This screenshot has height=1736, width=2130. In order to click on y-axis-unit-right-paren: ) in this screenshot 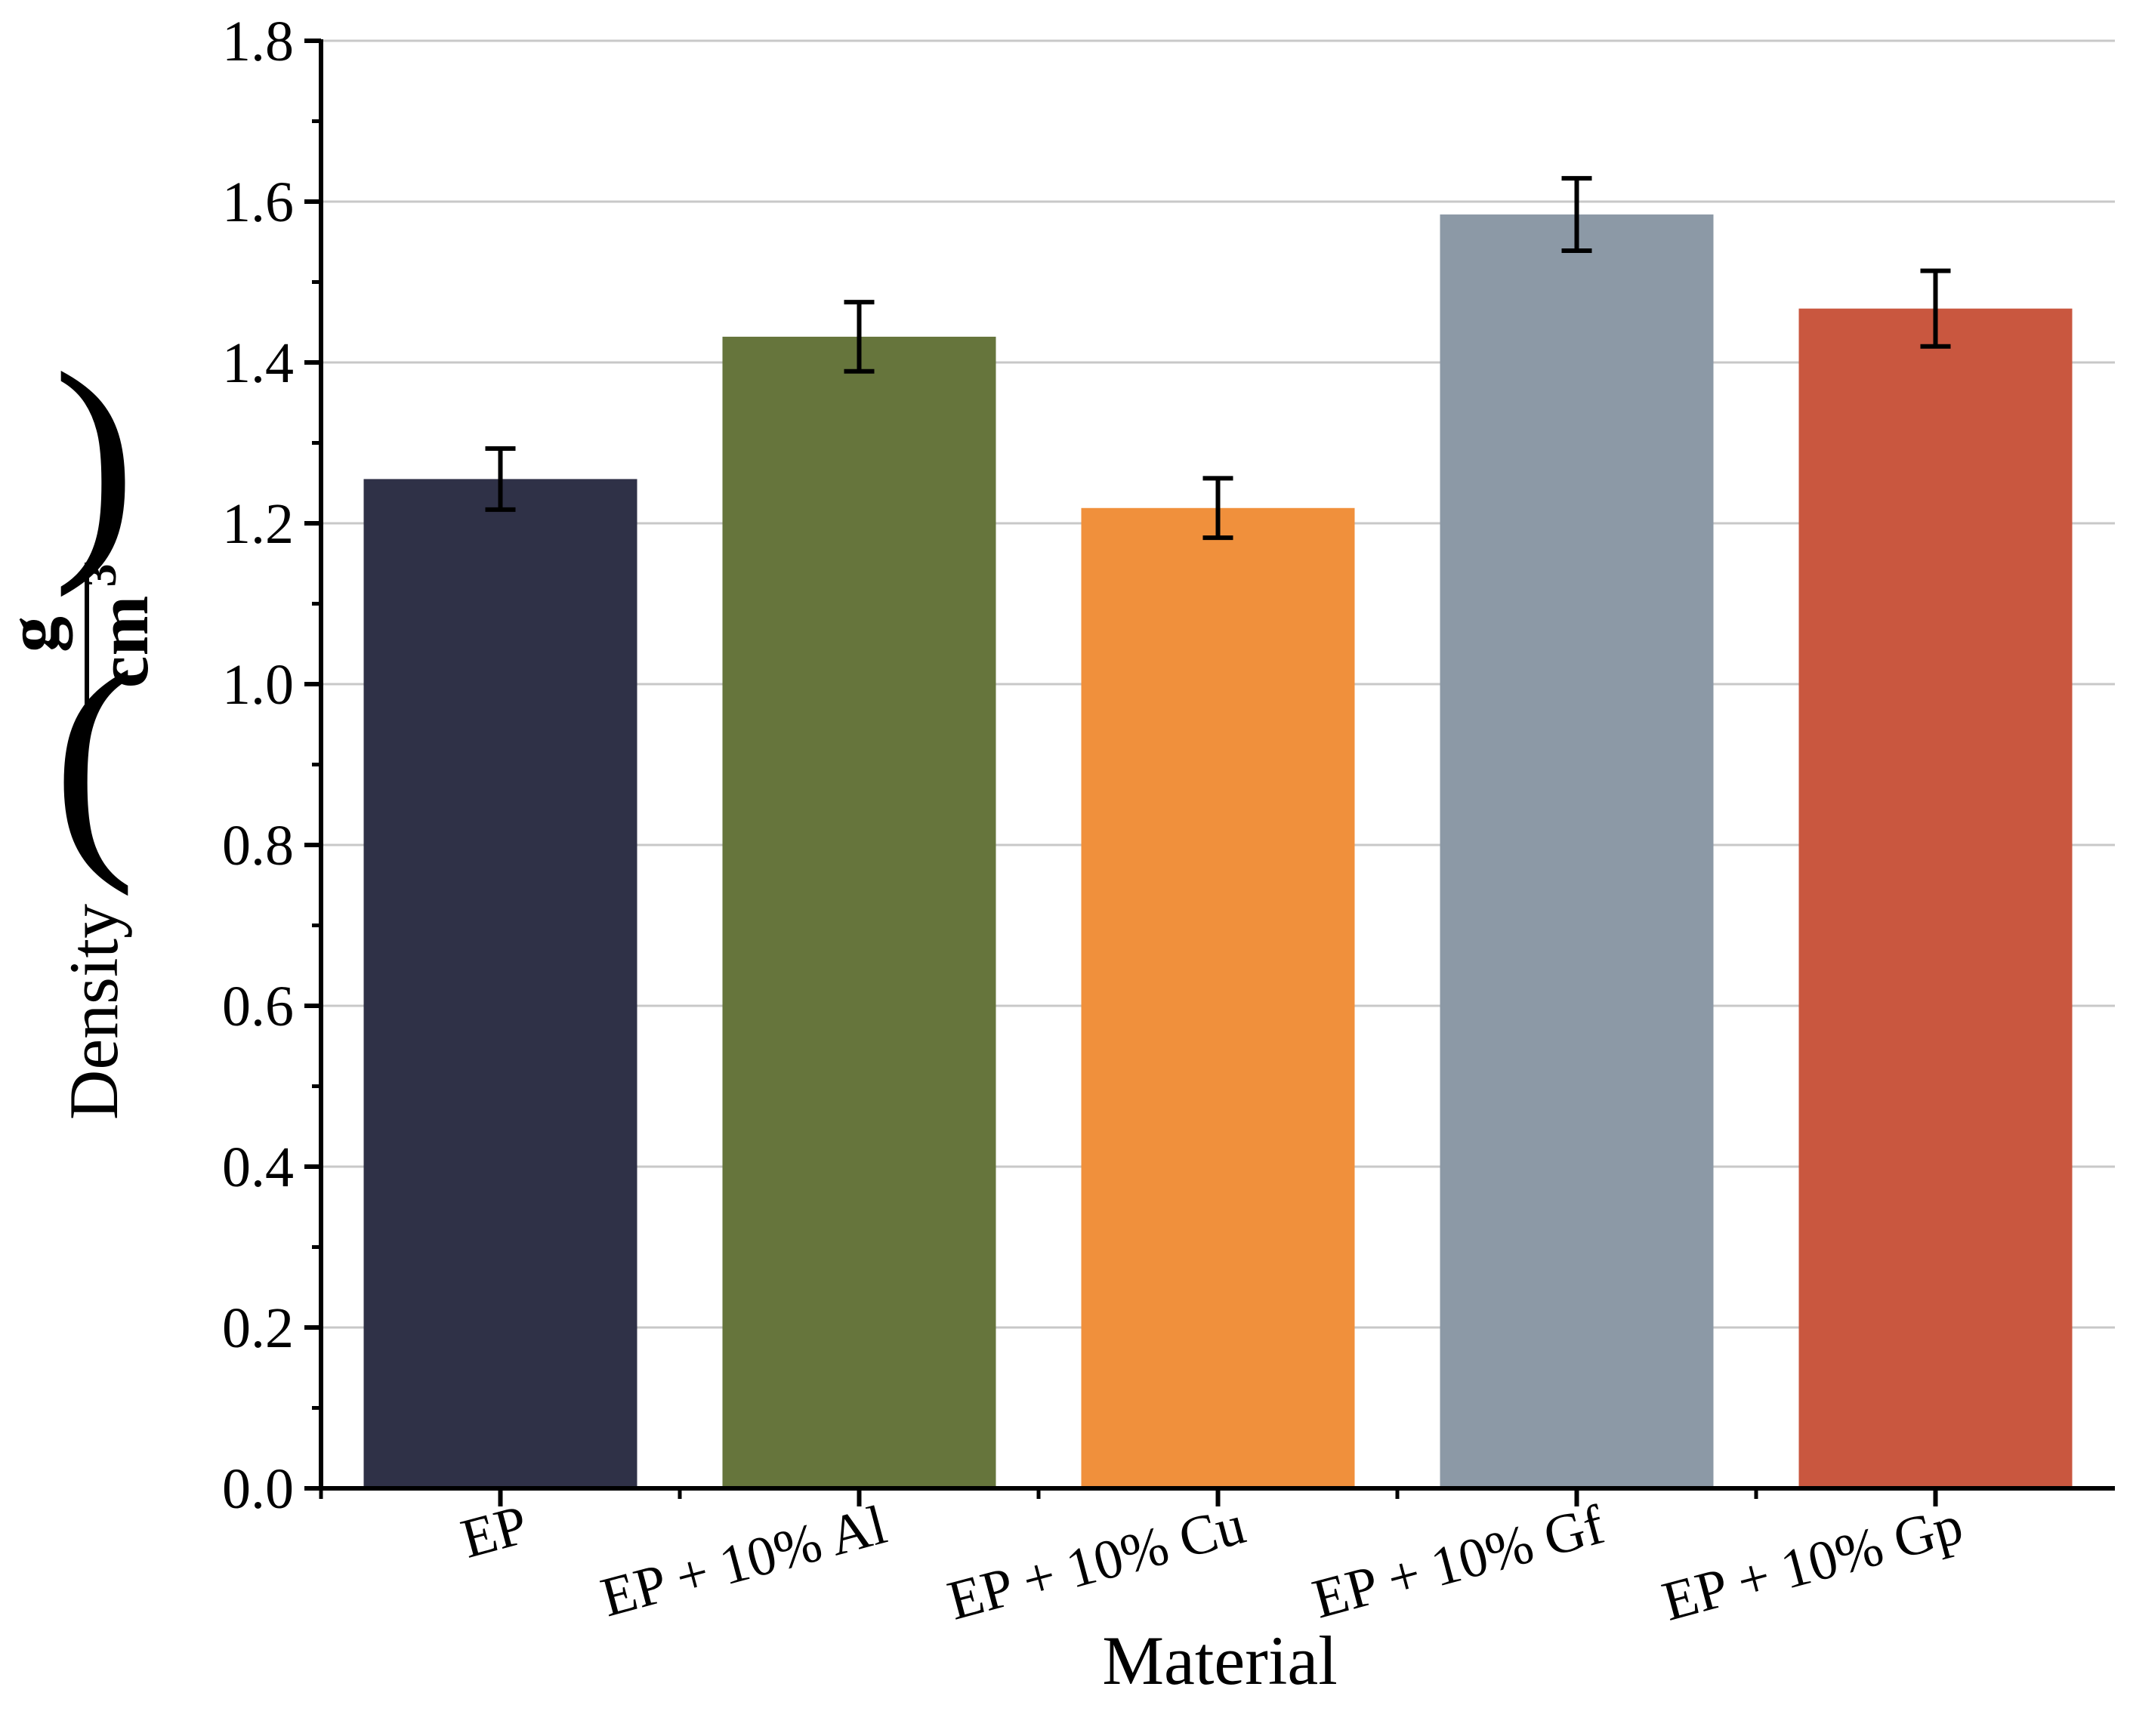, I will do `click(94, 460)`.